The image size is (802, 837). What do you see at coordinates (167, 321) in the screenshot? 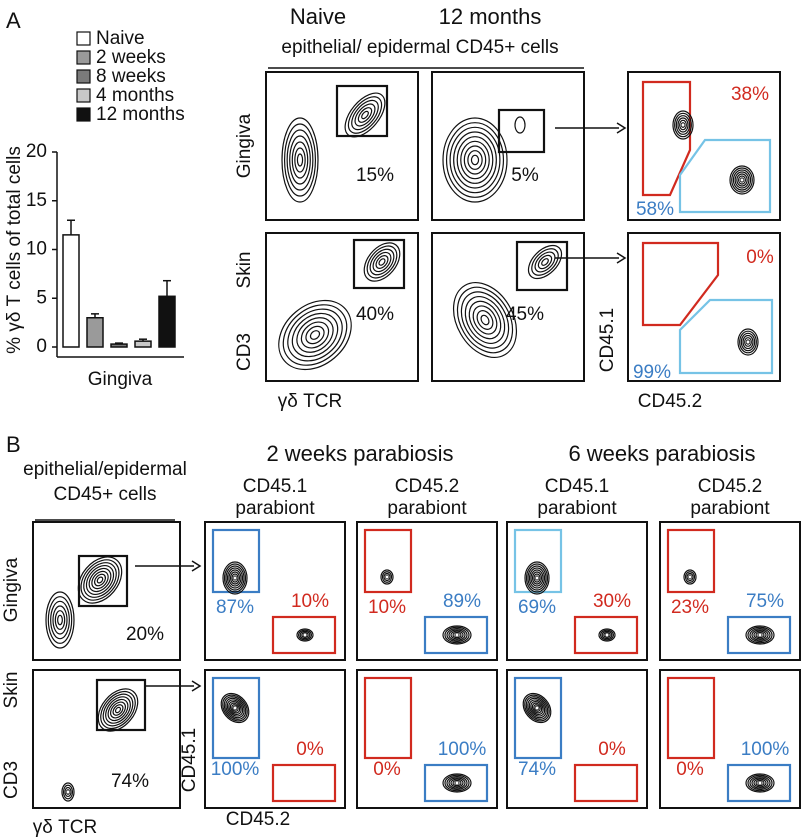
I see `bar` at bounding box center [167, 321].